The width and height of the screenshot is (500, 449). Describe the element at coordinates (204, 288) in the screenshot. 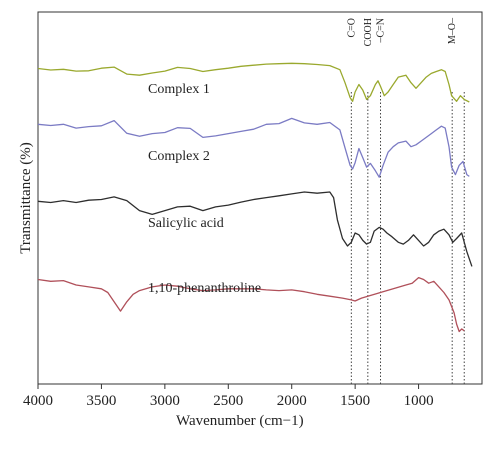

I see `series-label: 1,10-phenanthroline` at that location.